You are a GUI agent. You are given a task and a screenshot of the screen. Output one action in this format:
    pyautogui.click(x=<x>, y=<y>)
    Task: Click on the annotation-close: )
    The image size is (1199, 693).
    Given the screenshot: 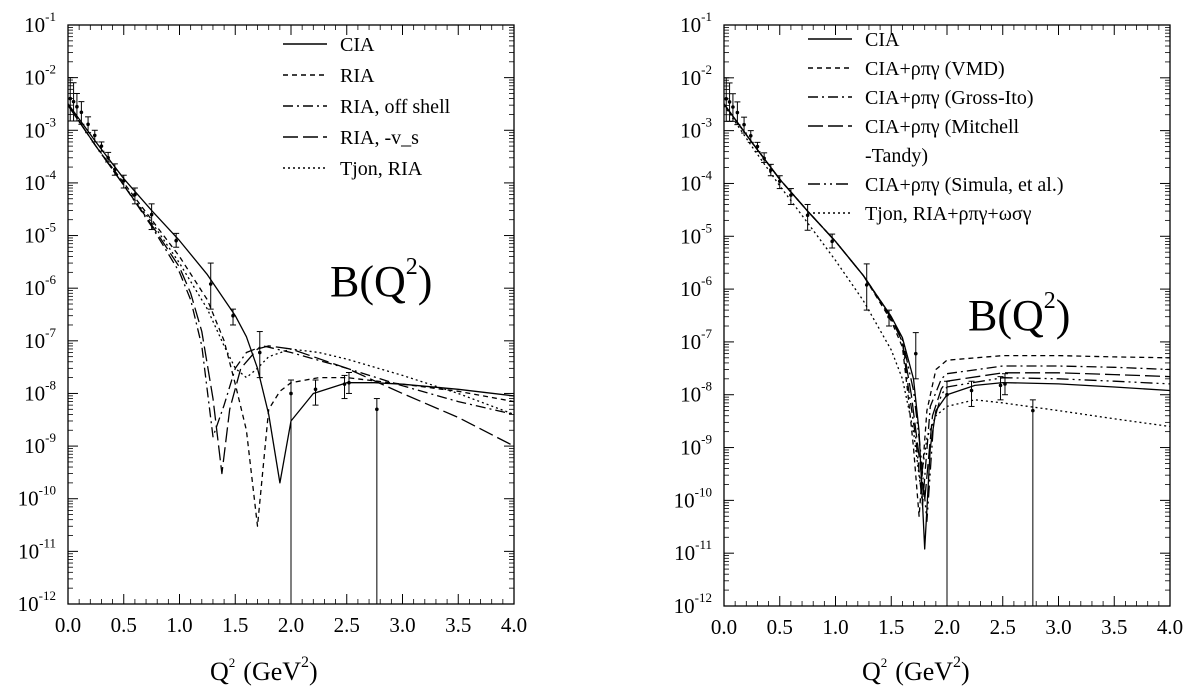 What is the action you would take?
    pyautogui.click(x=425, y=281)
    